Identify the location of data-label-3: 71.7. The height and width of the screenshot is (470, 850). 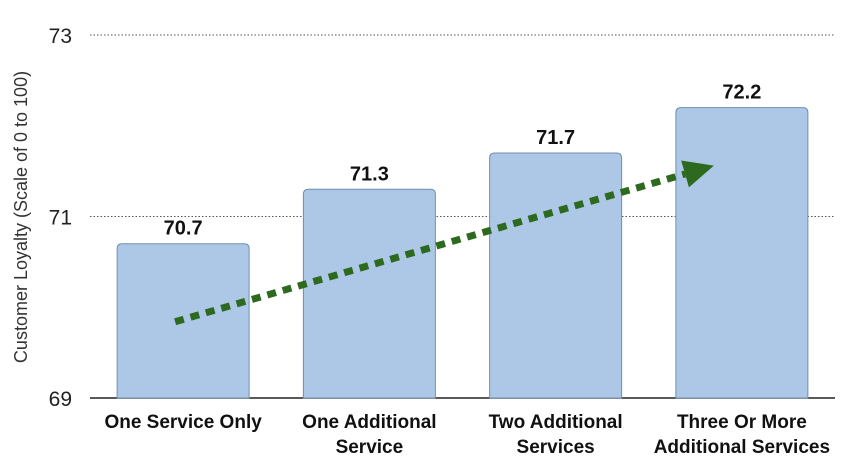
(555, 138).